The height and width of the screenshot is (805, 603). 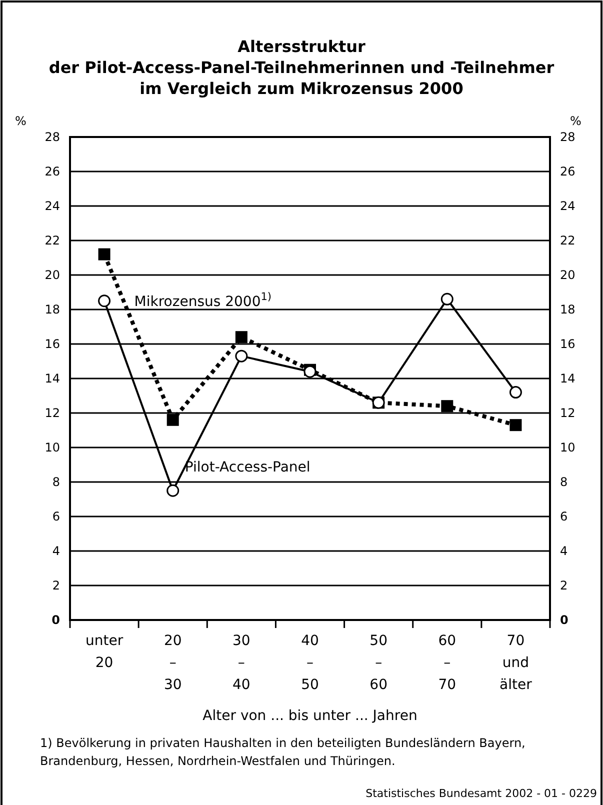 What do you see at coordinates (564, 516) in the screenshot?
I see `y2-tick-label: 6` at bounding box center [564, 516].